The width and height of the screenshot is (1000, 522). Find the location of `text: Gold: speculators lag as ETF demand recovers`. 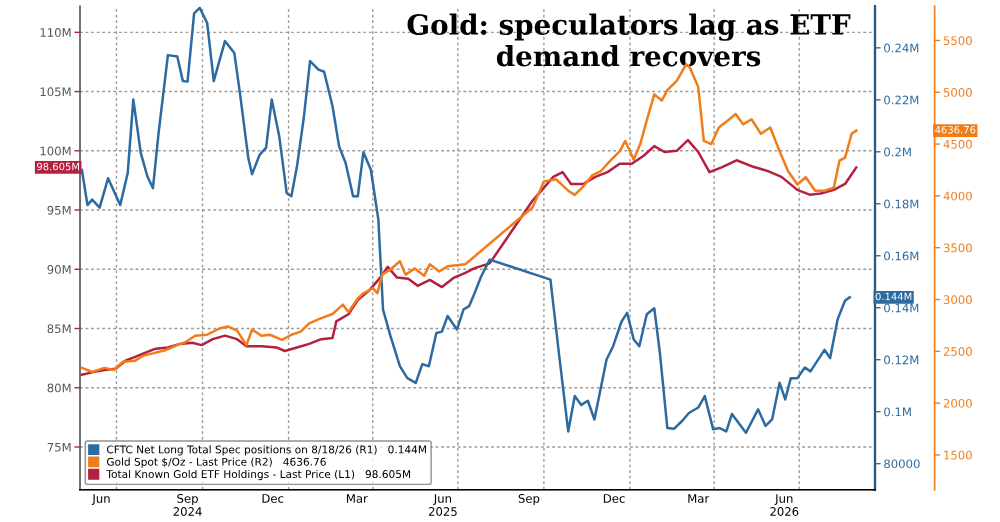

text: Gold: speculators lag as ETF demand recovers is located at coordinates (629, 40).